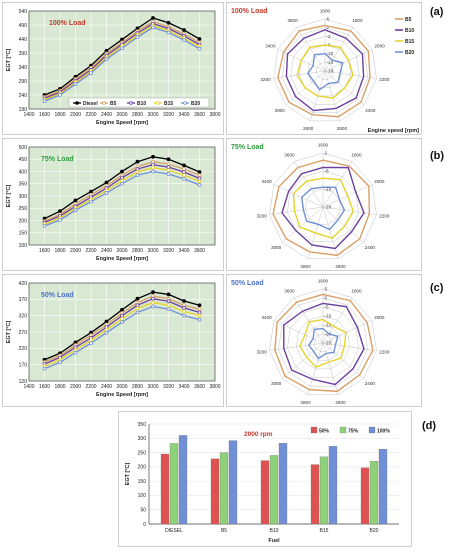  Describe the element at coordinates (199, 387) in the screenshot. I see `x-tick-label: 3600` at that location.